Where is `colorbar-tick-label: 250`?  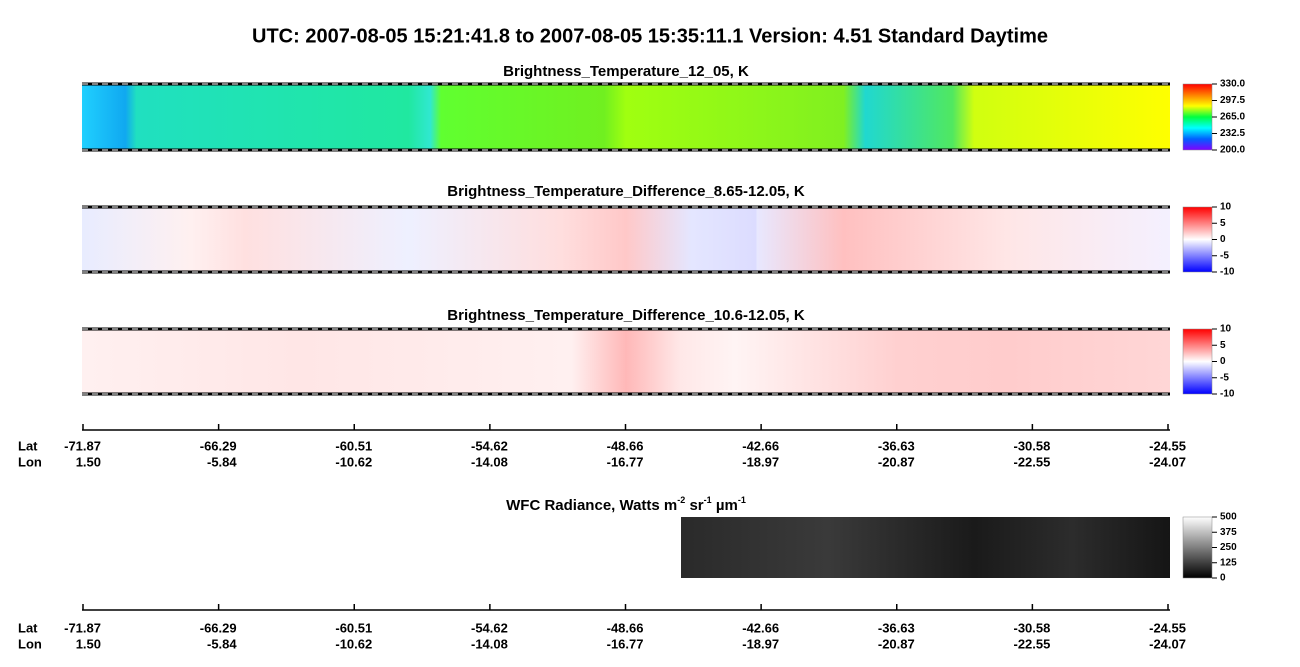 colorbar-tick-label: 250 is located at coordinates (1228, 547).